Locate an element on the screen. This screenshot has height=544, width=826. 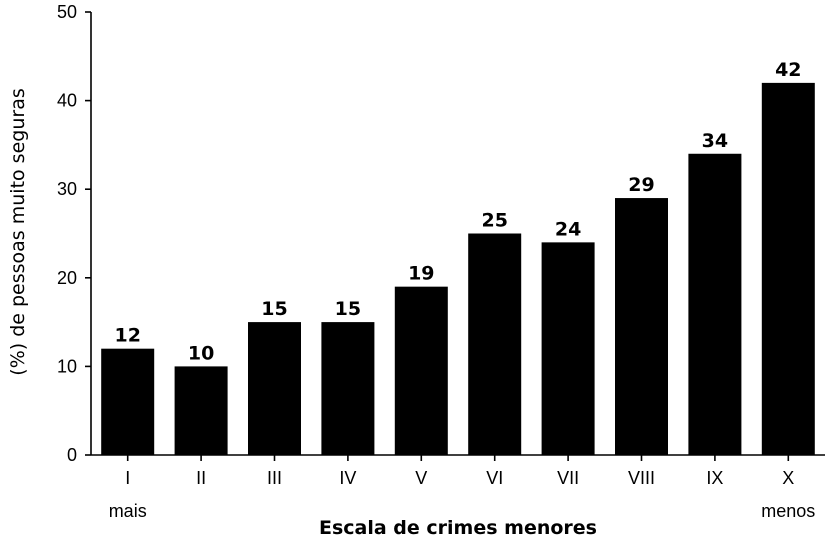
x-tick-label: IV is located at coordinates (347, 478).